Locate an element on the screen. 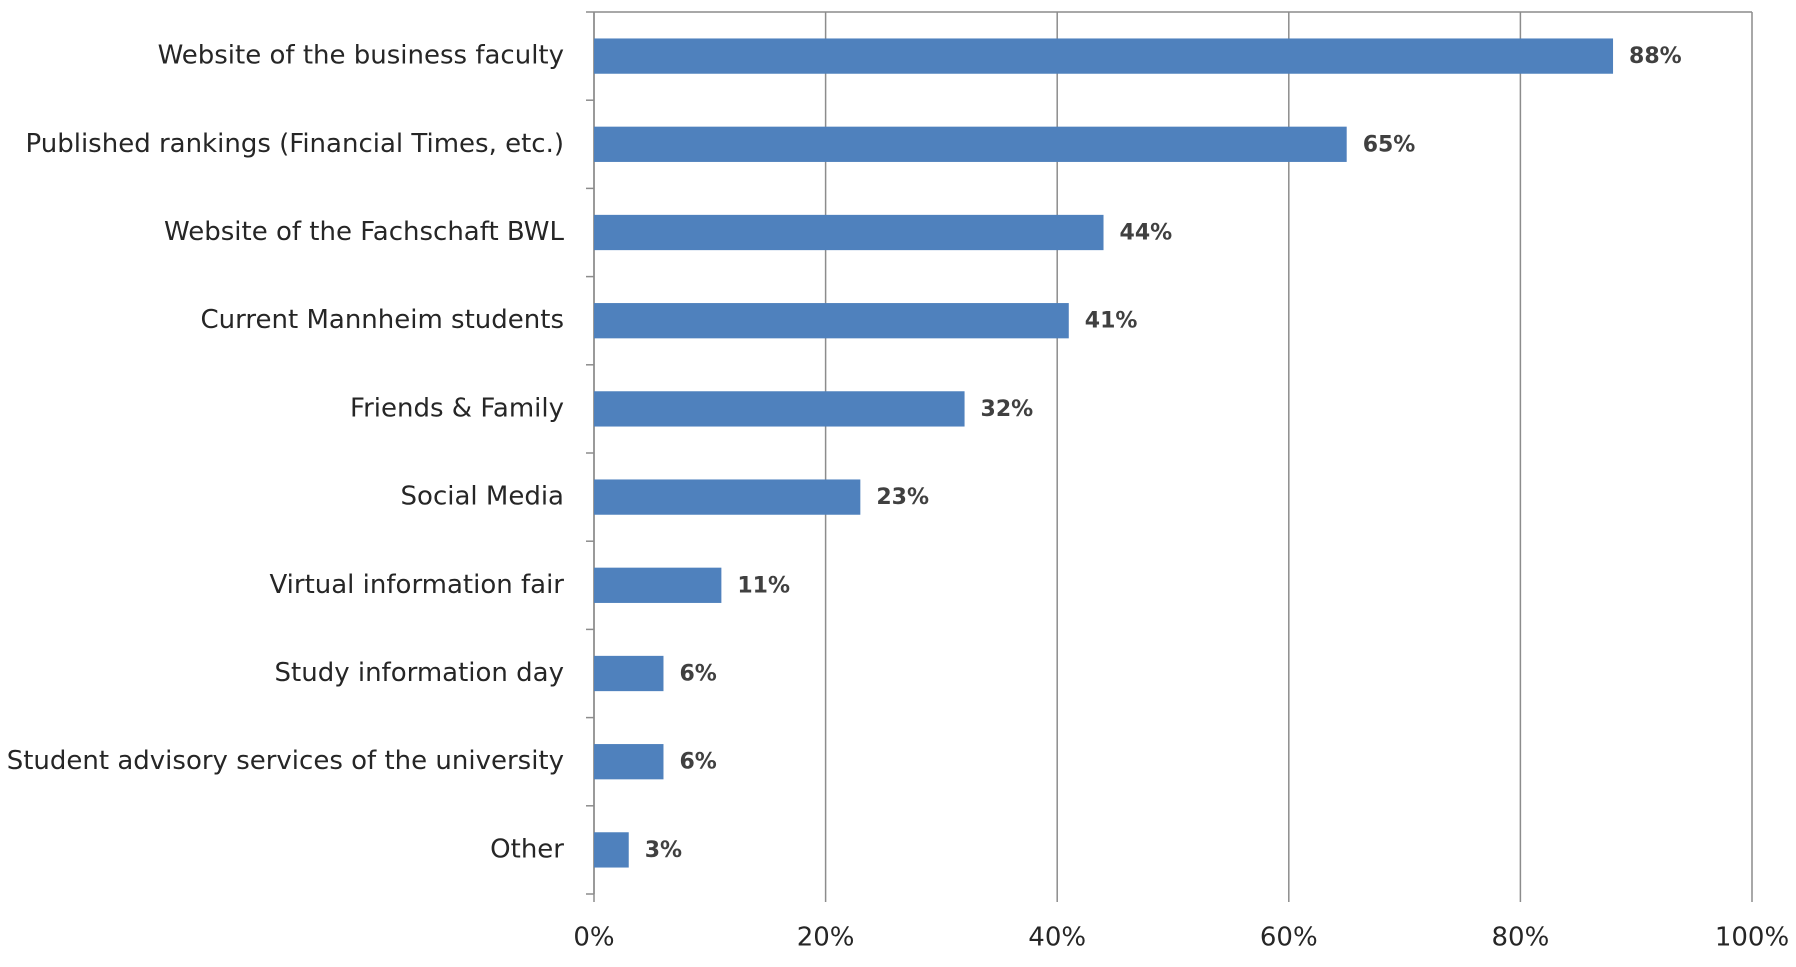  value-label: 32% is located at coordinates (1007, 409).